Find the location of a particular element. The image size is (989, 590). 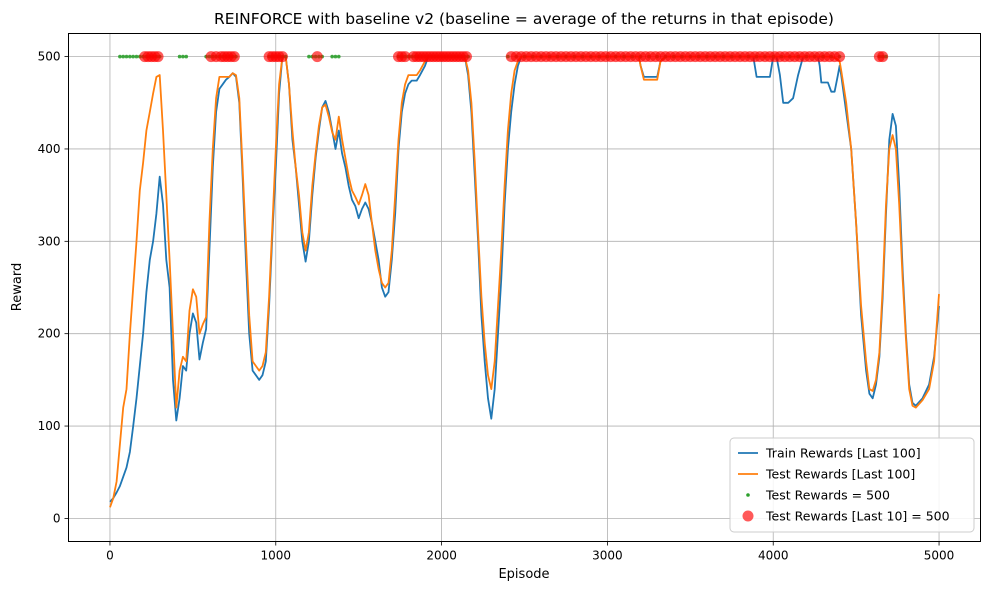

legend-hits-swatch is located at coordinates (748, 495).